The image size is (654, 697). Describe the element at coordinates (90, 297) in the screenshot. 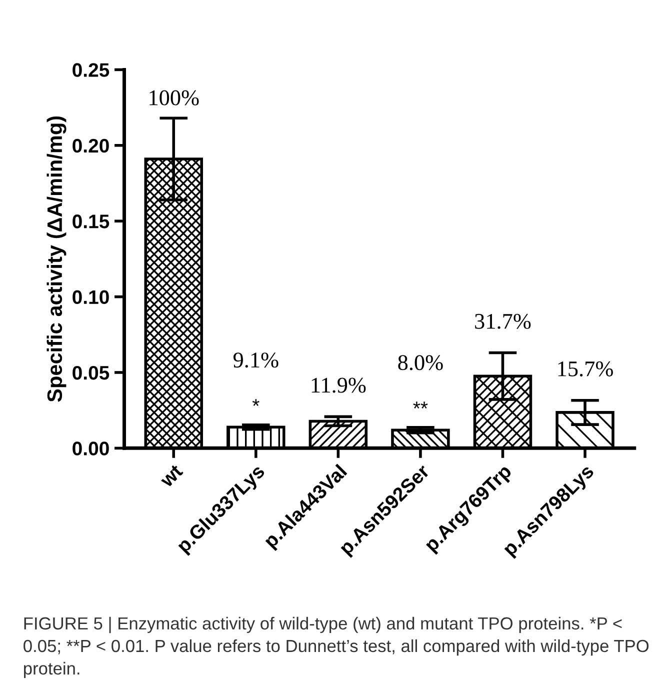

I see `y-tick-label: 0.10` at that location.